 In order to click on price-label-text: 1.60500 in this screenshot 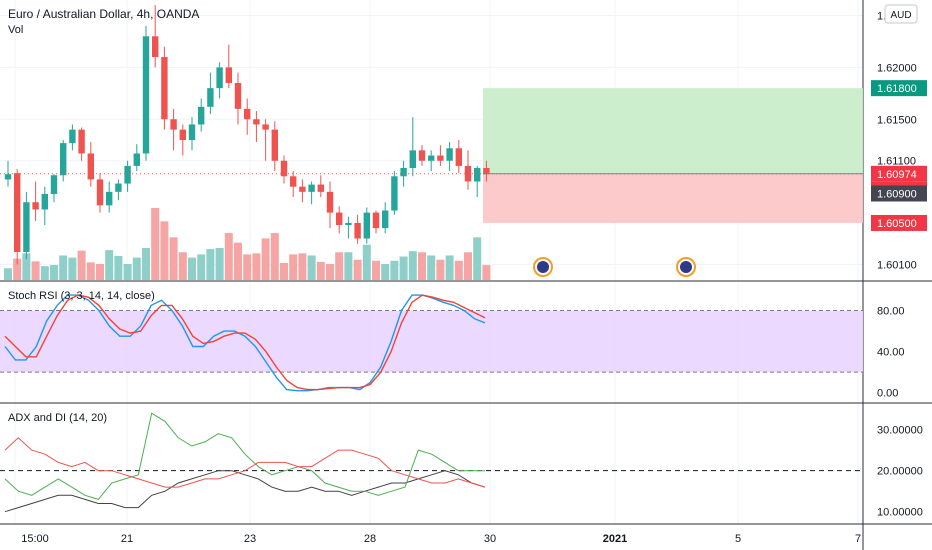, I will do `click(897, 224)`.